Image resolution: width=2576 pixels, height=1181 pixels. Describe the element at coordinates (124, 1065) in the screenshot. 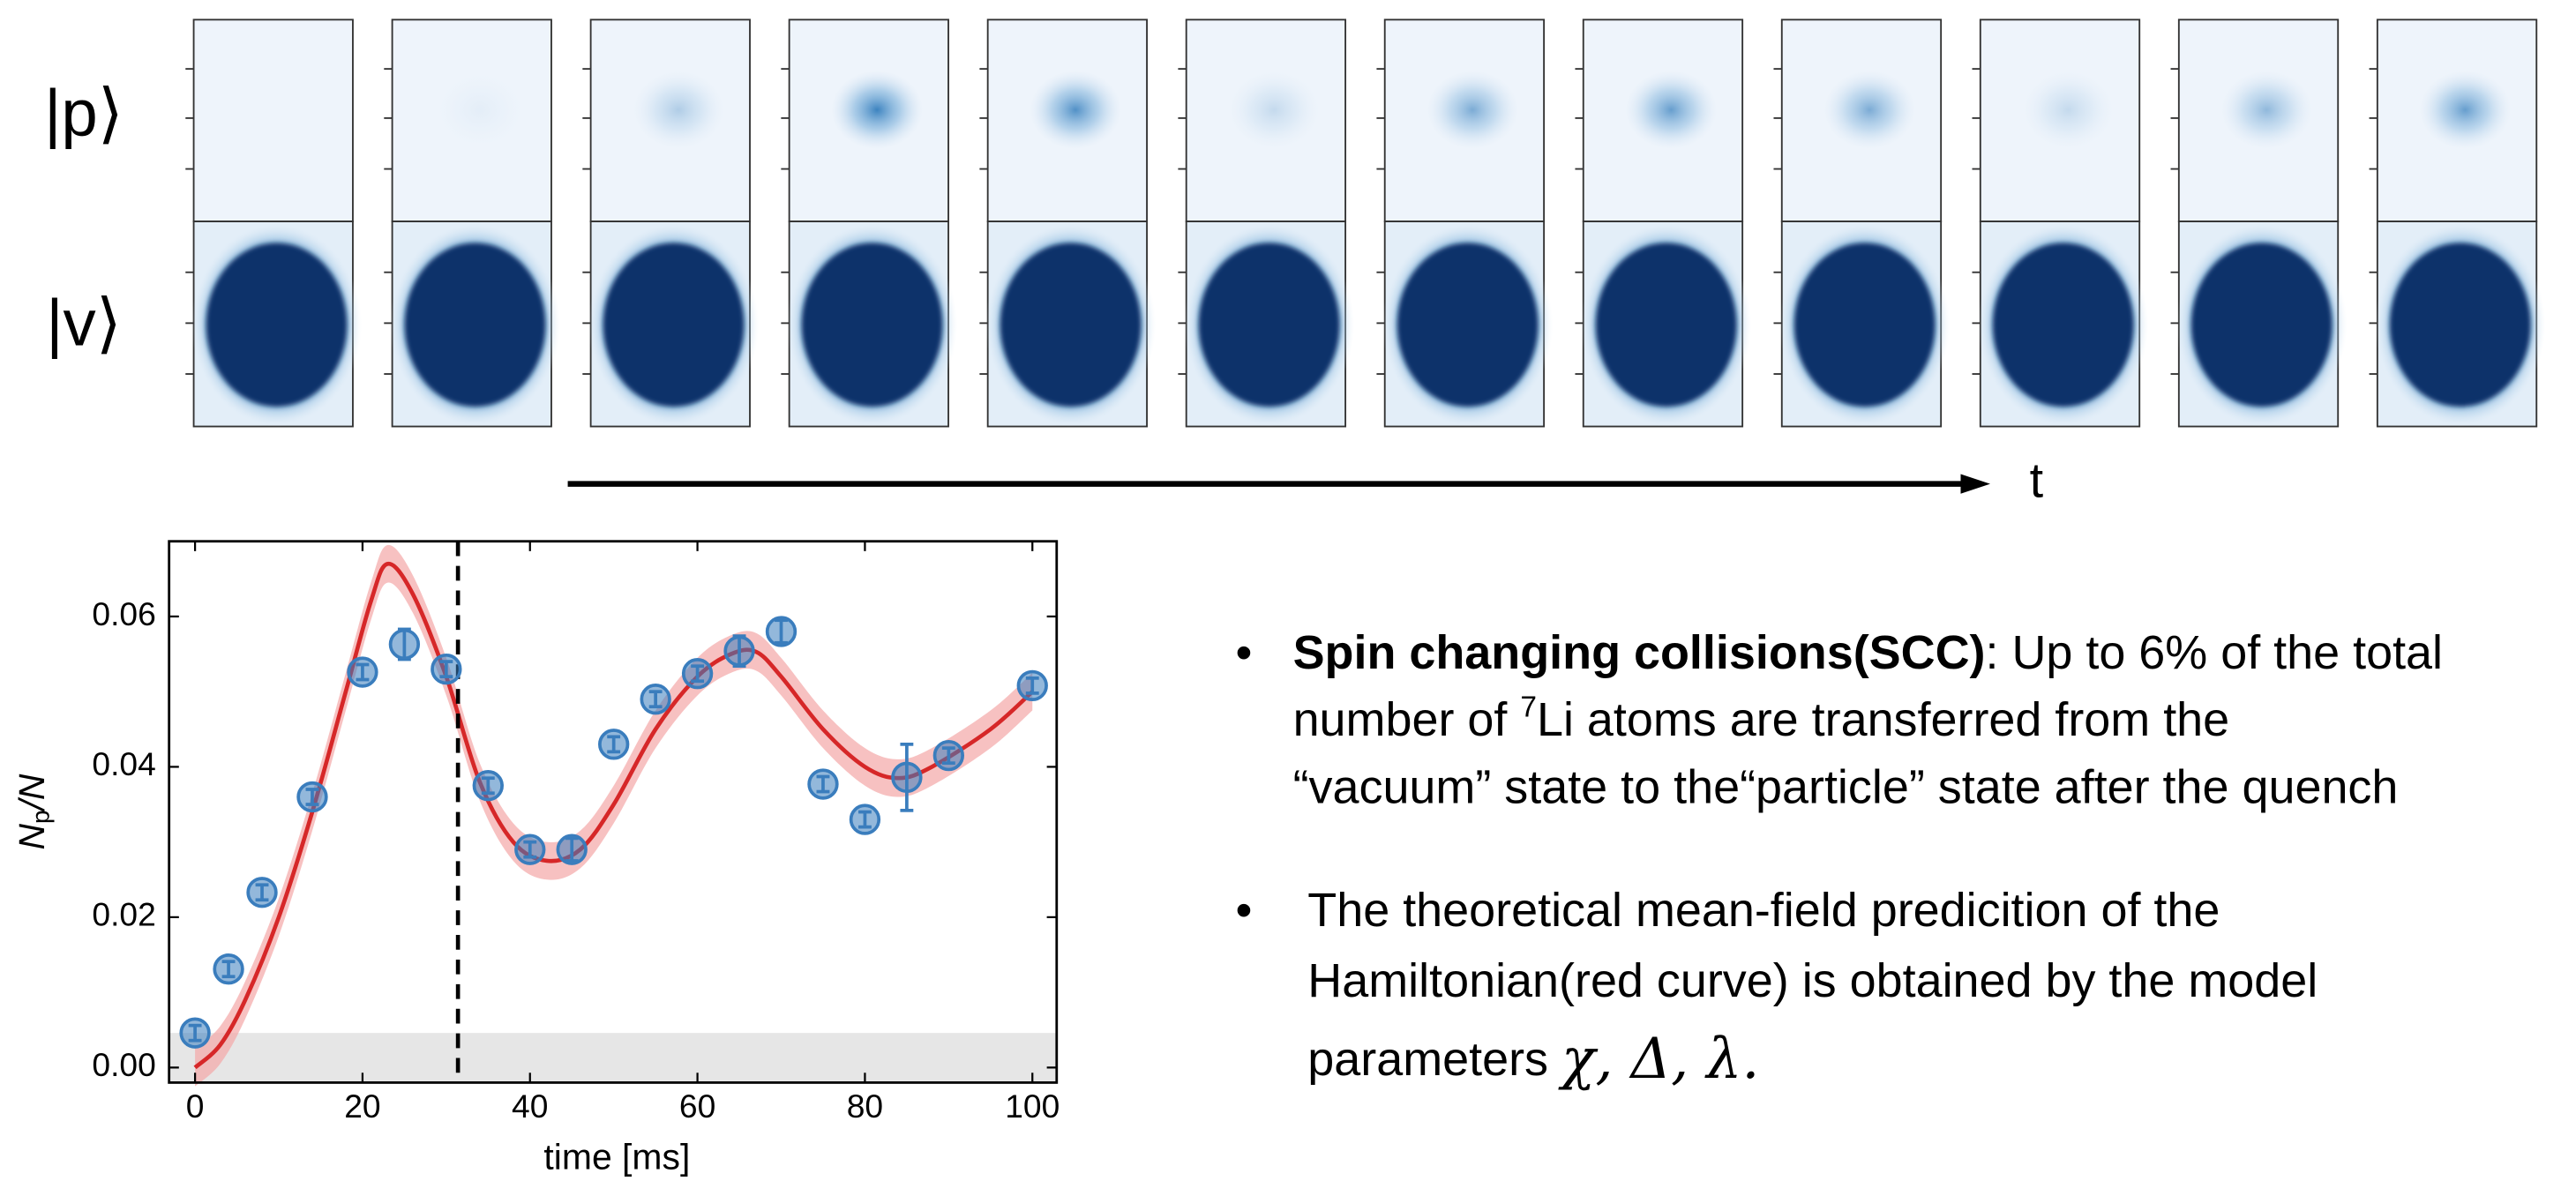

I see `y-tick-label: 0.00` at that location.